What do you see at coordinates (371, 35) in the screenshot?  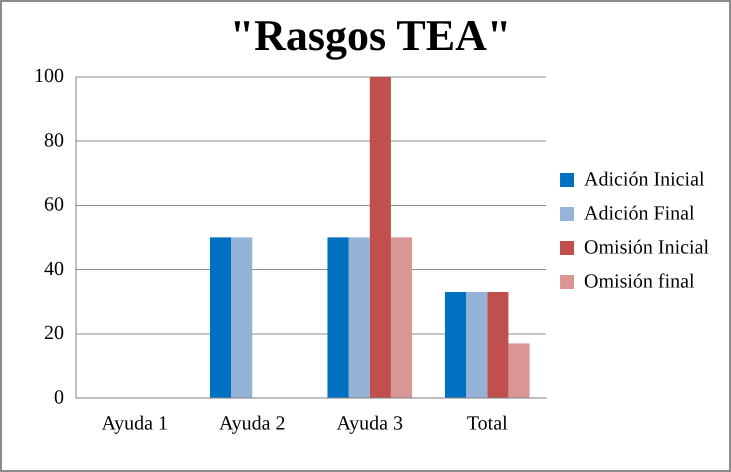 I see `chart-title: "Rasgos TEA"` at bounding box center [371, 35].